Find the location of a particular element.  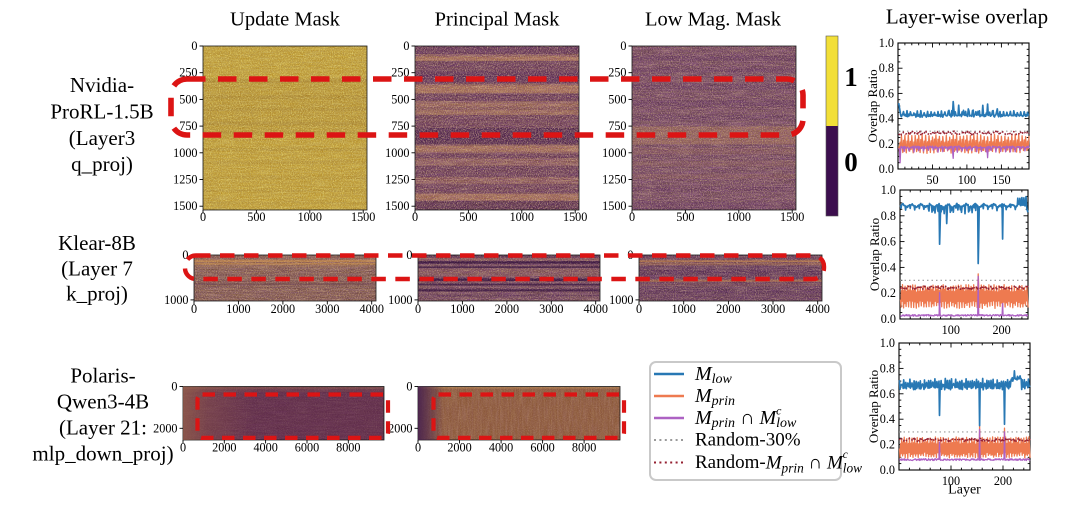

svg-text: Nvidia- is located at coordinates (102, 85).